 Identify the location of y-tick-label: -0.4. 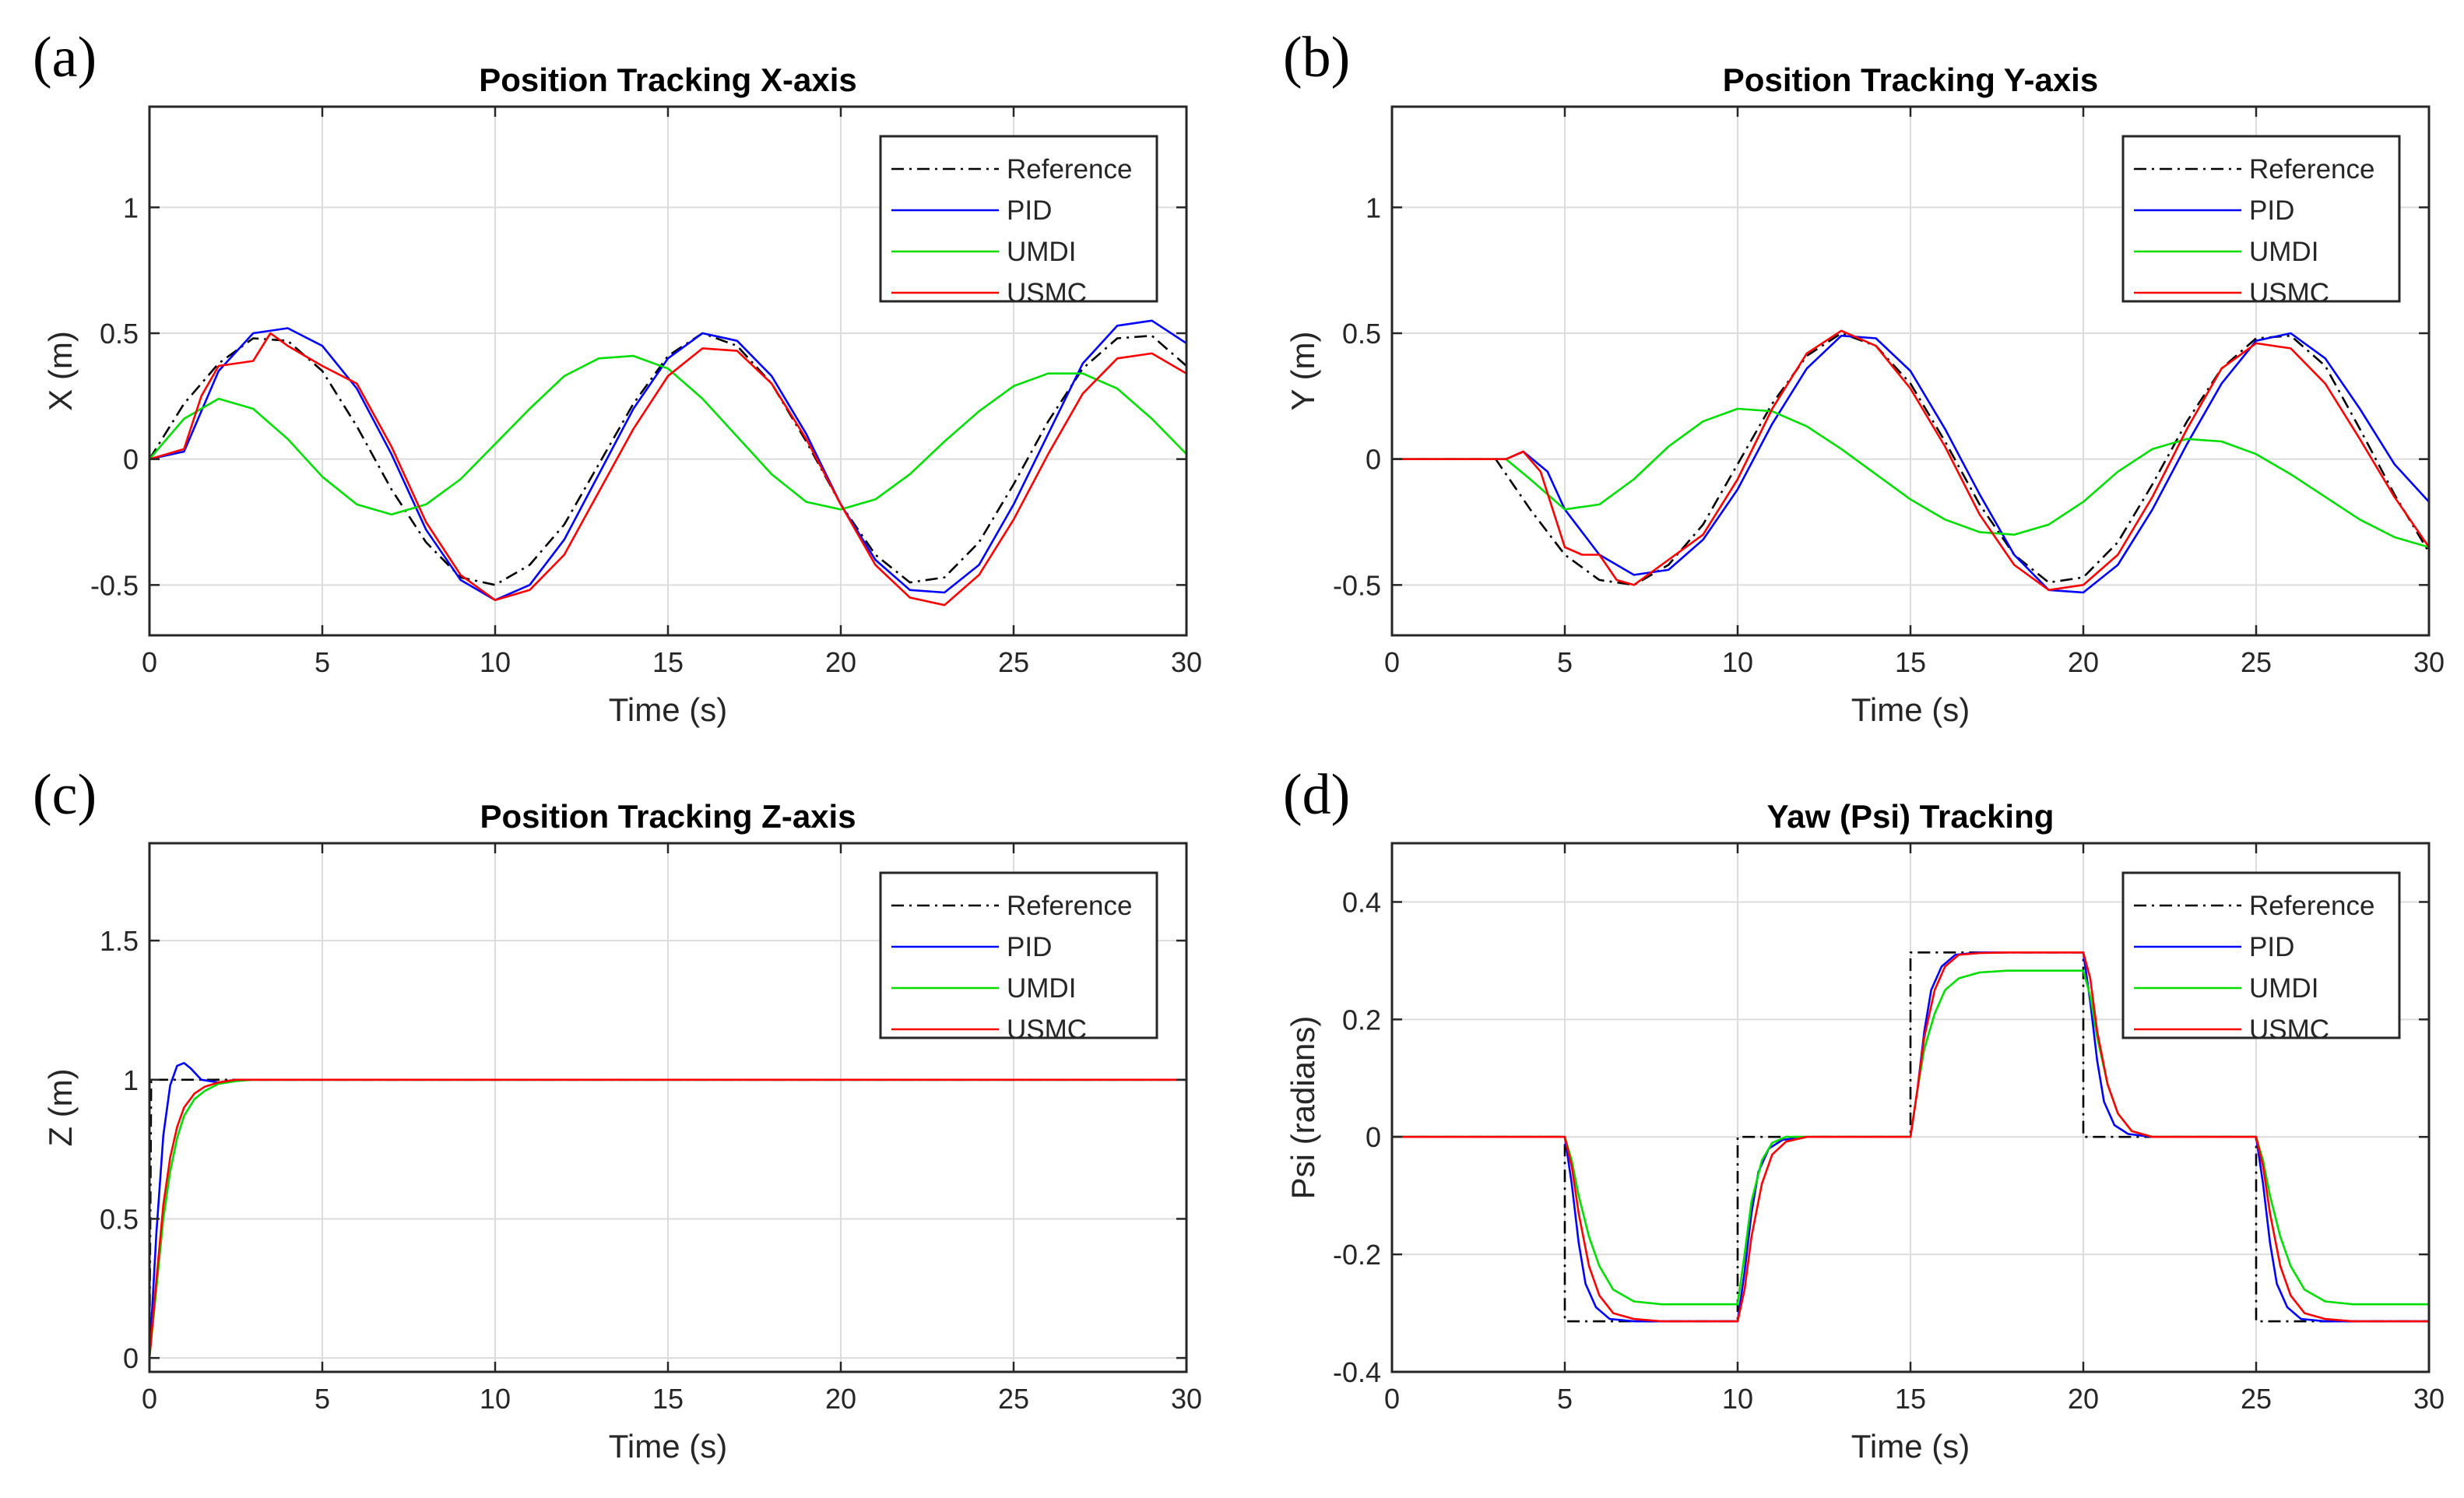
(1357, 1372).